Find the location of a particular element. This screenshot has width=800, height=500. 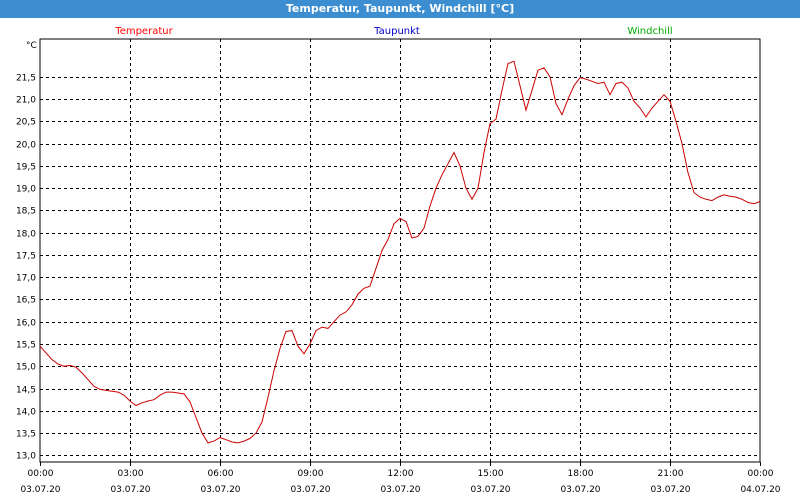

y-tick-label: 13,0 is located at coordinates (26, 457).